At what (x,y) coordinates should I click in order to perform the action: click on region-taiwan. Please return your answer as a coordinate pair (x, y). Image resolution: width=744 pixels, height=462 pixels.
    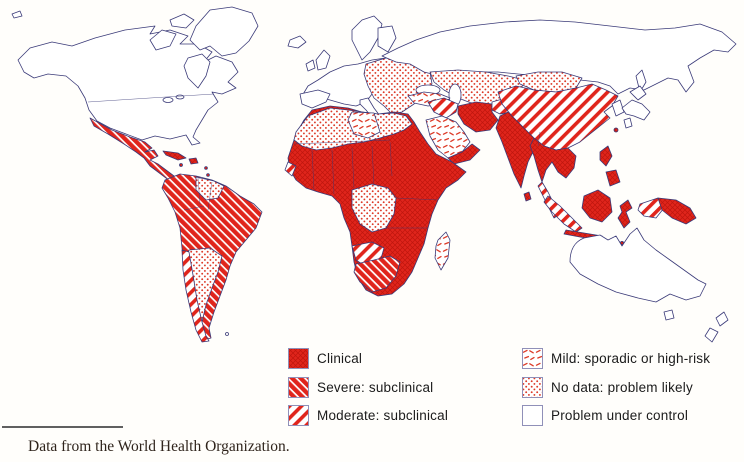
    Looking at the image, I should click on (616, 130).